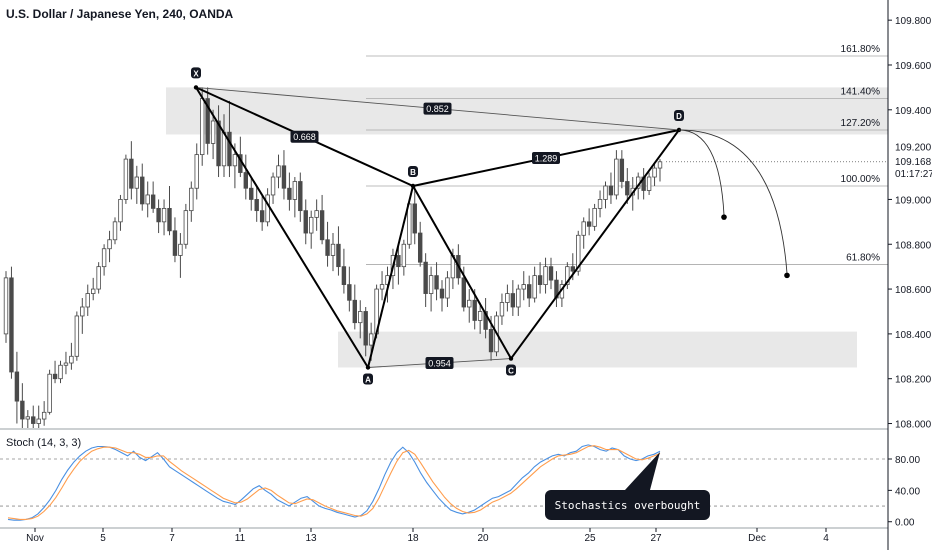 Image resolution: width=932 pixels, height=550 pixels. Describe the element at coordinates (413, 186) in the screenshot. I see `pattern-point` at that location.